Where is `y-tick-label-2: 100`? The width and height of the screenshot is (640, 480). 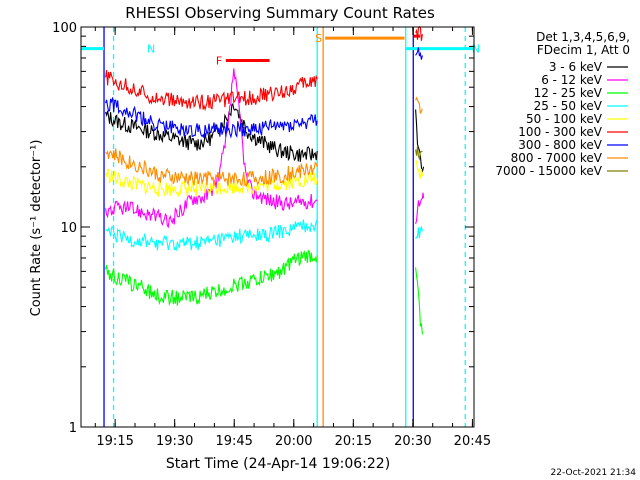
y-tick-label-2: 100 is located at coordinates (64, 28).